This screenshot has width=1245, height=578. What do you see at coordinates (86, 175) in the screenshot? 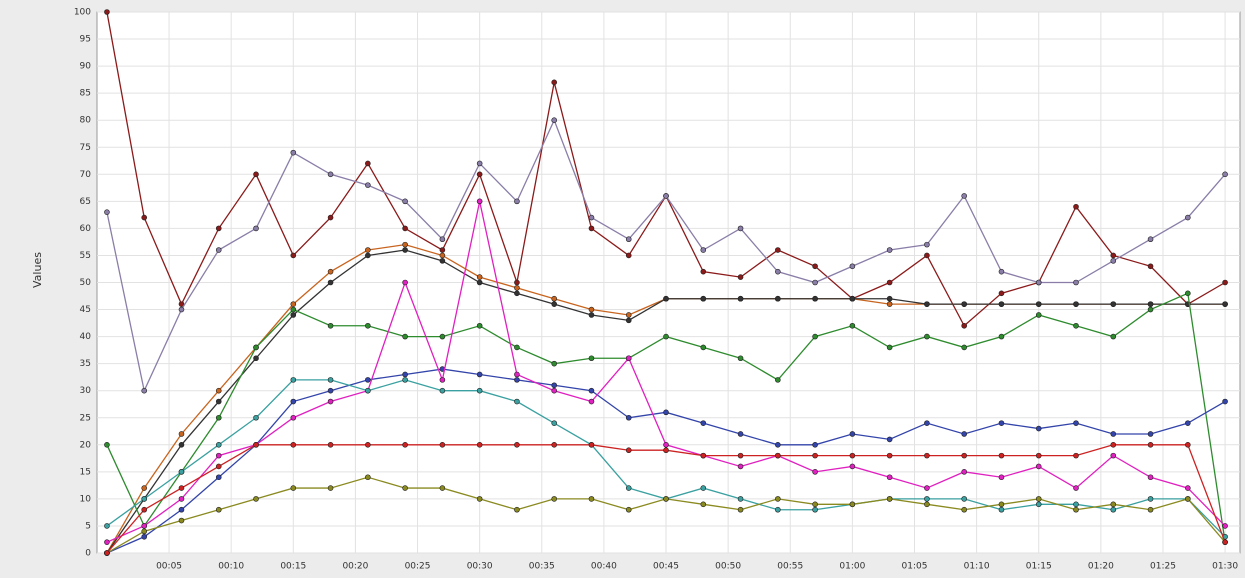
I see `y-tick-label: 70` at bounding box center [86, 175].